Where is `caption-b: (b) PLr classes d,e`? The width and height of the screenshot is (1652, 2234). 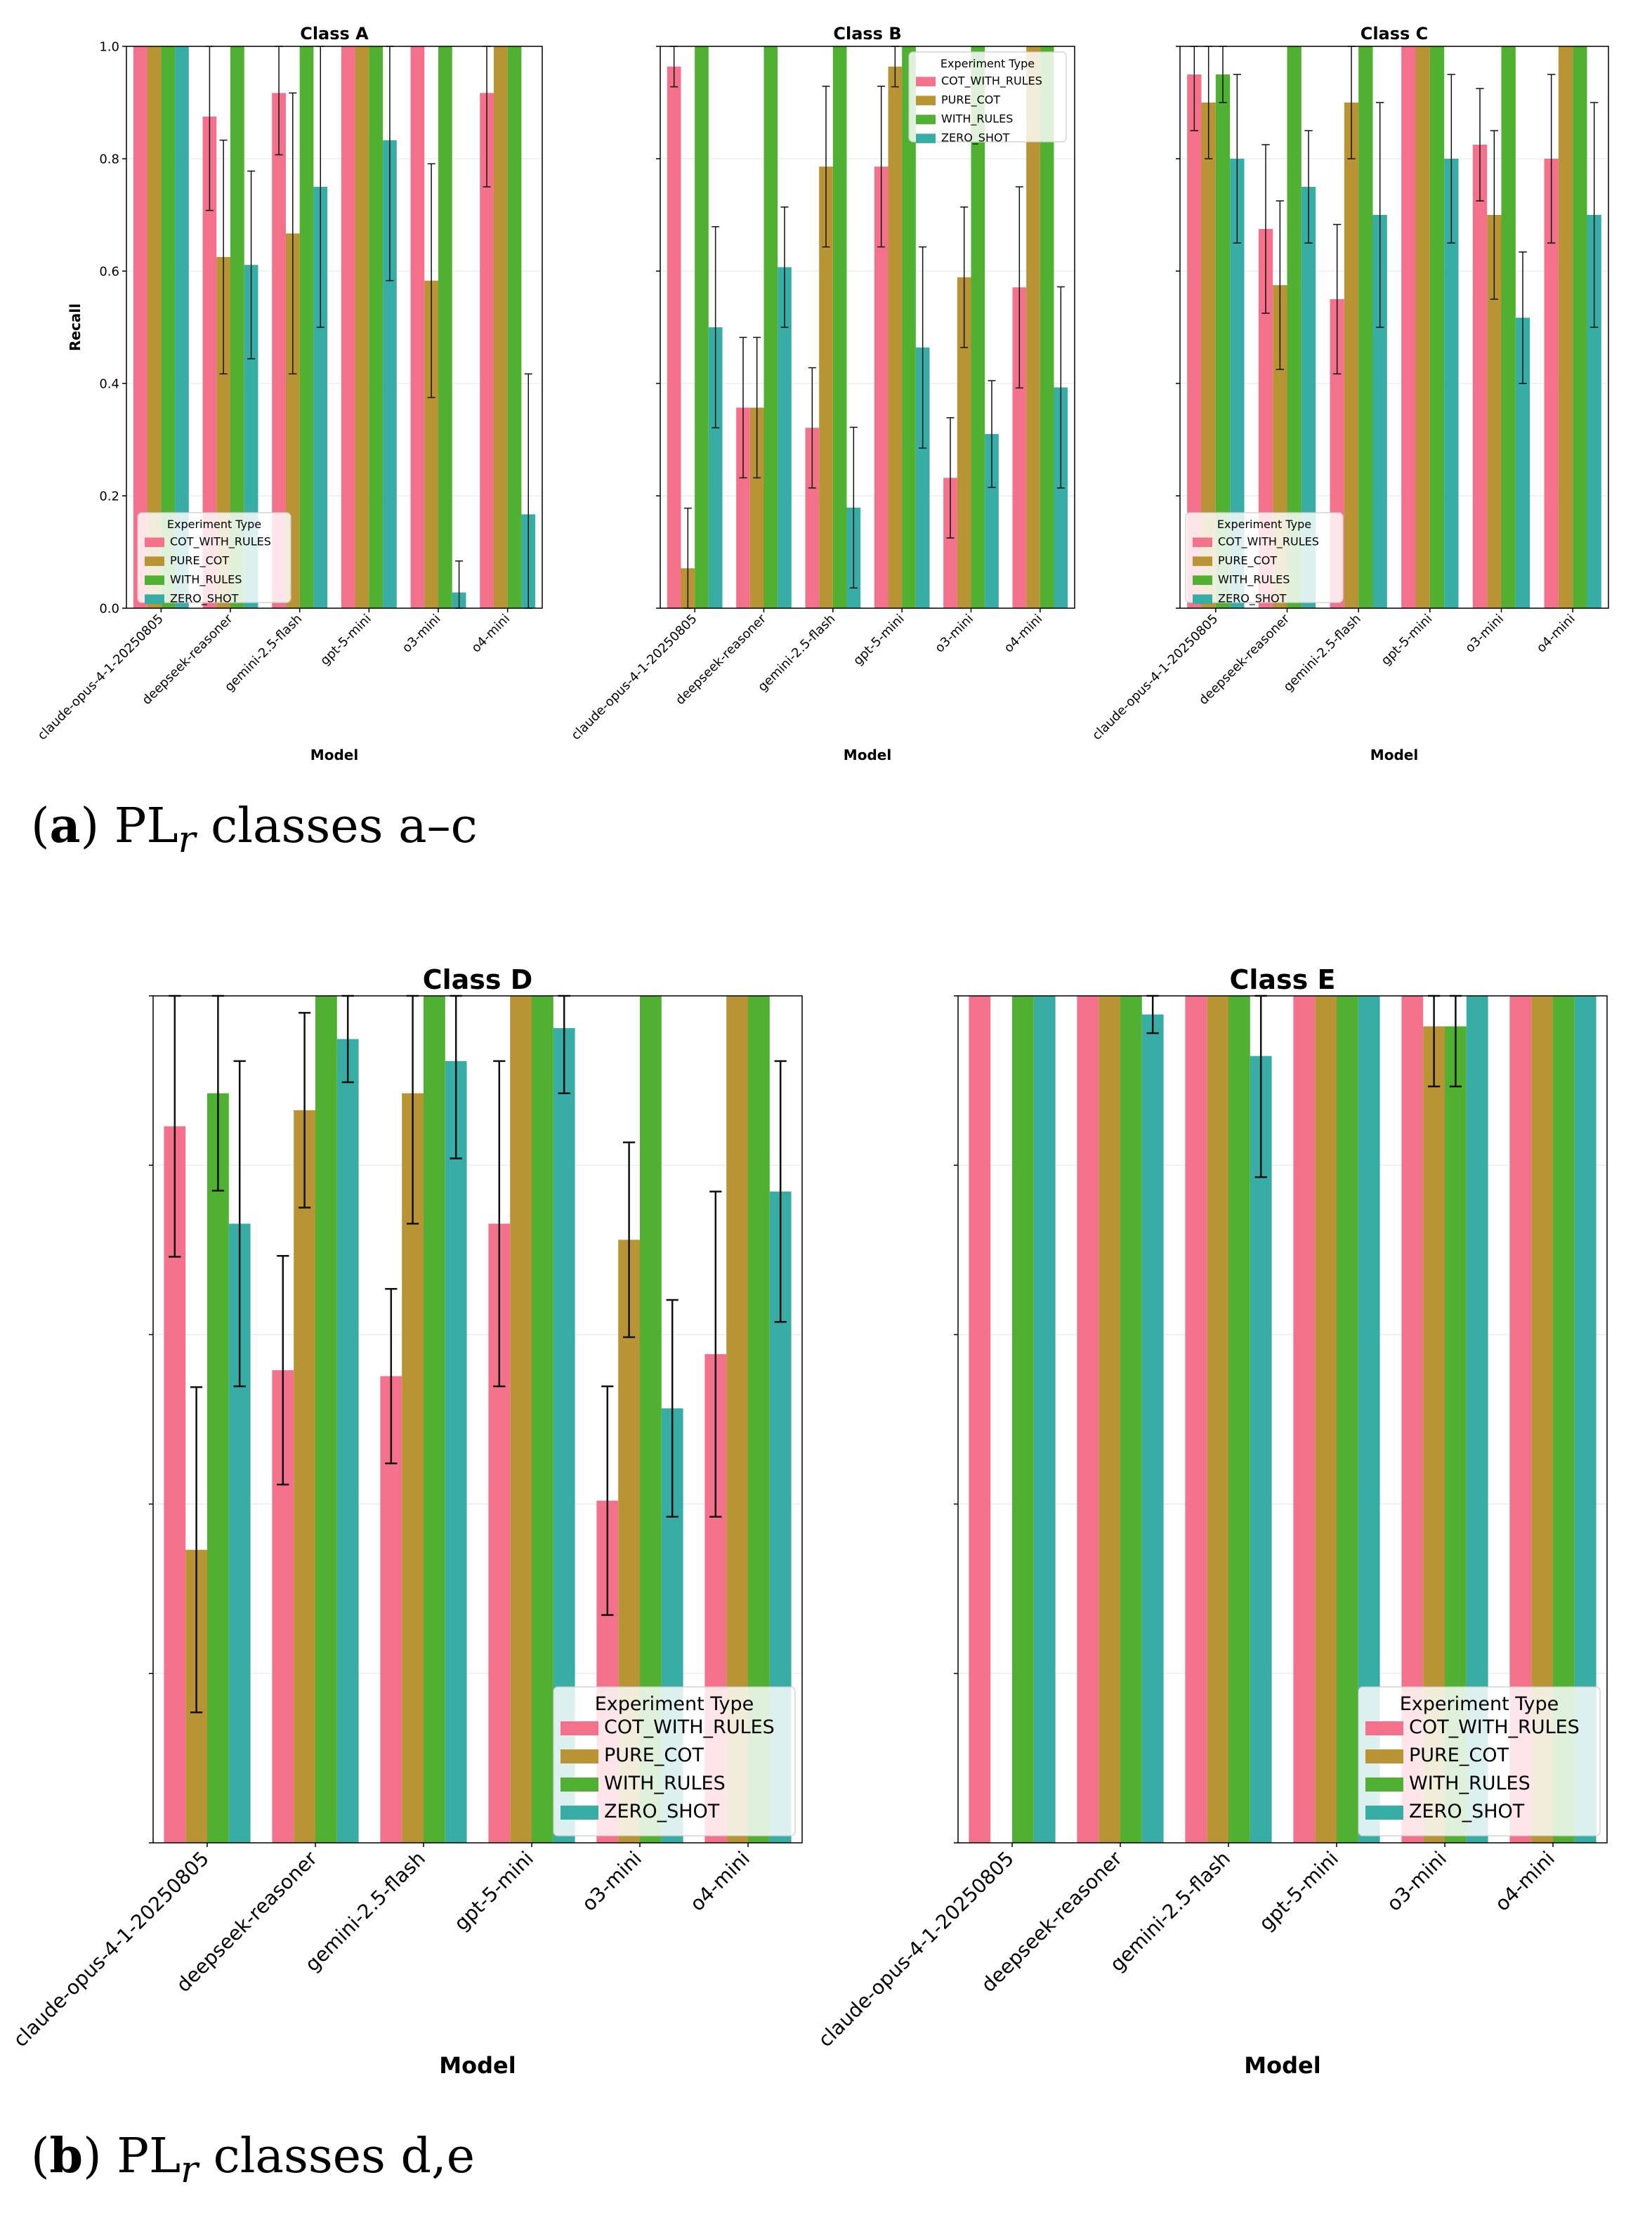
caption-b: (b) PLr classes d,e is located at coordinates (253, 2159).